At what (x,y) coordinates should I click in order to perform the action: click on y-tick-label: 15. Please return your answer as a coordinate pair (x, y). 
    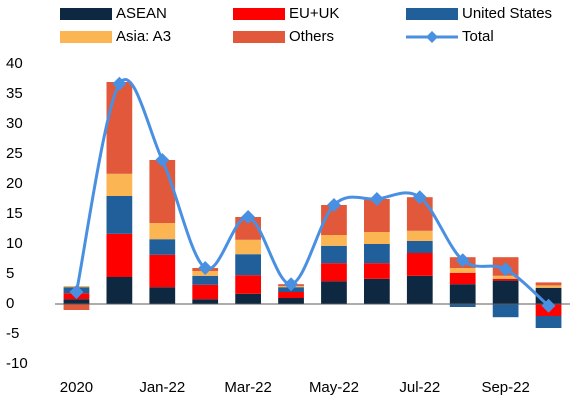
    Looking at the image, I should click on (14, 213).